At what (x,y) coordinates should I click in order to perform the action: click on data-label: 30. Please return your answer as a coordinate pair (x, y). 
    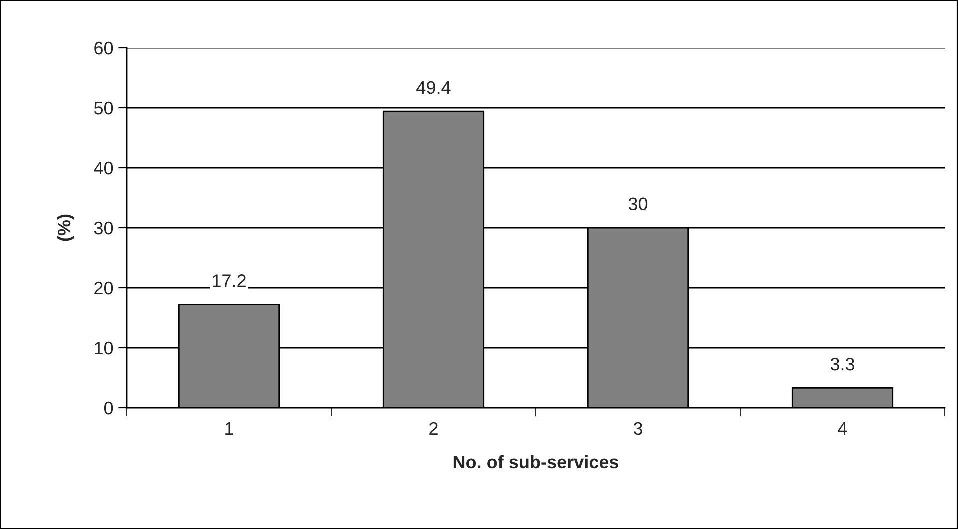
    Looking at the image, I should click on (638, 204).